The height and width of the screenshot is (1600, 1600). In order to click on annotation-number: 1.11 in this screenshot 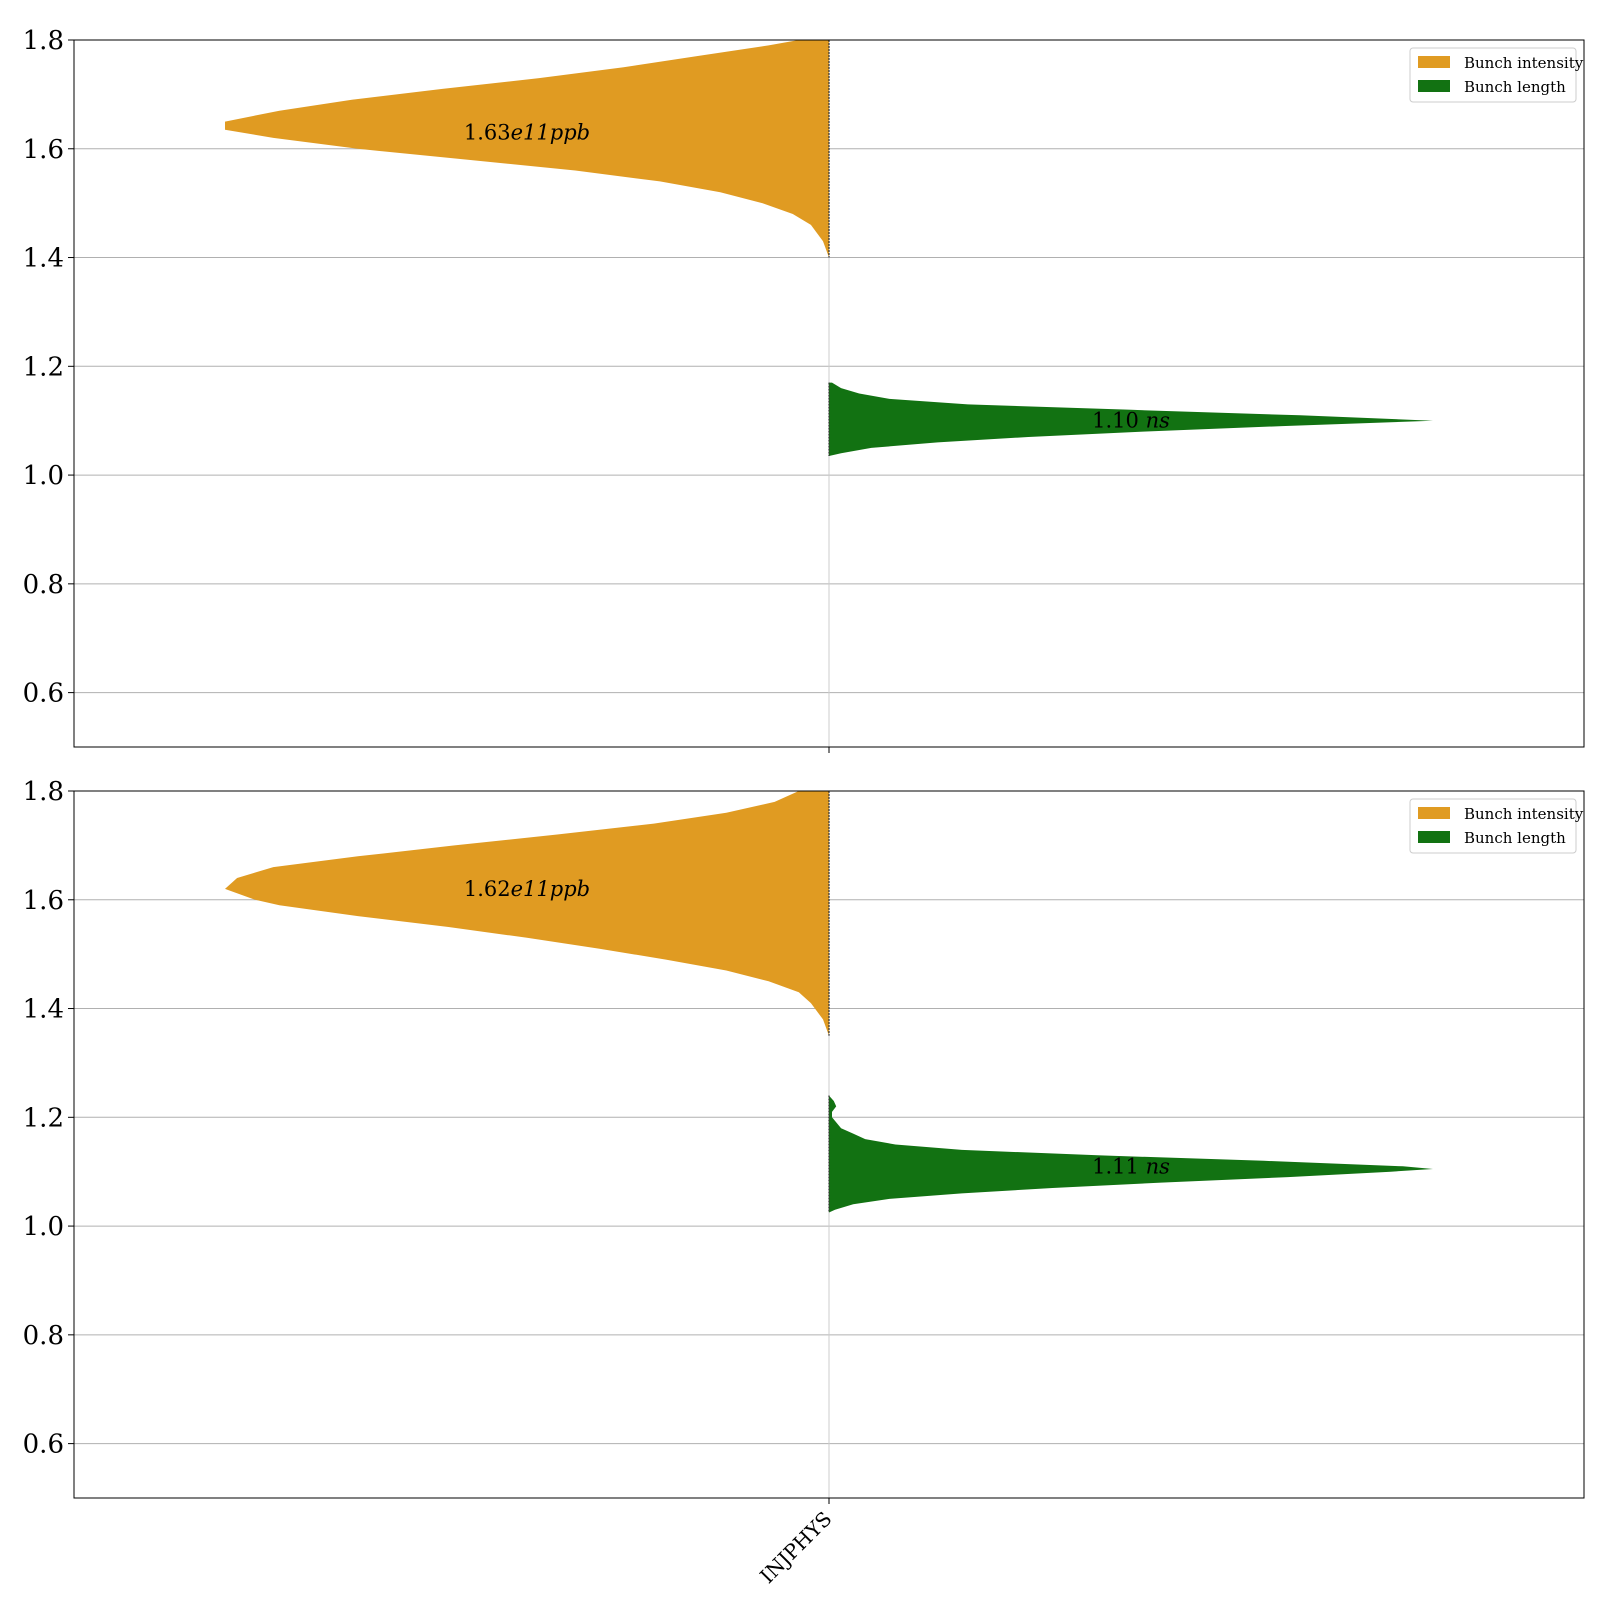, I will do `click(1115, 1166)`.